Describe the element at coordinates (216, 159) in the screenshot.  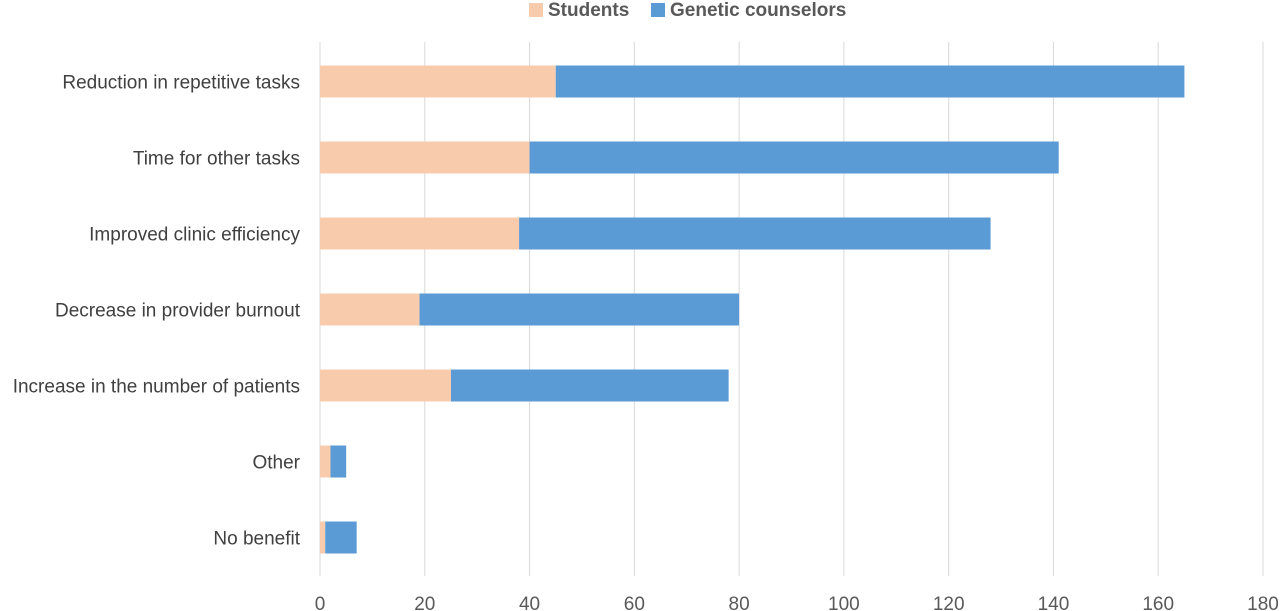
I see `category-label-1: Time for other tasks` at that location.